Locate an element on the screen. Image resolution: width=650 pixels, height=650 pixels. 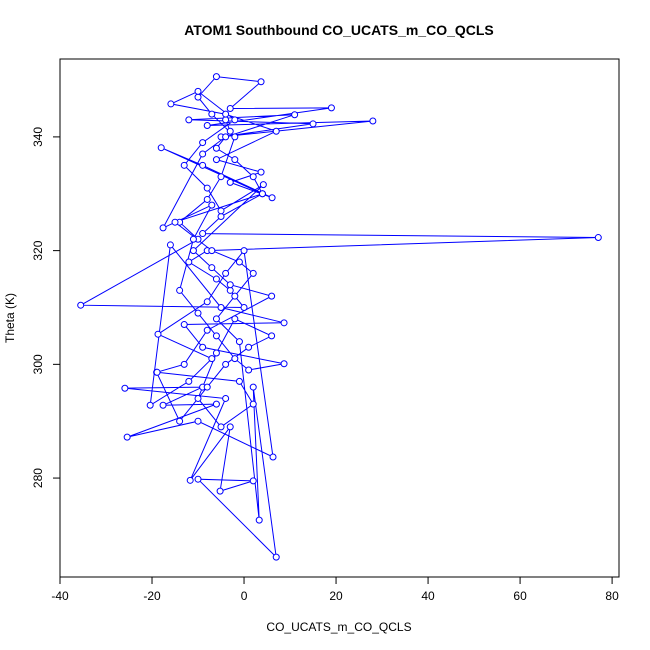
x-tick-label: -40 is located at coordinates (60, 596).